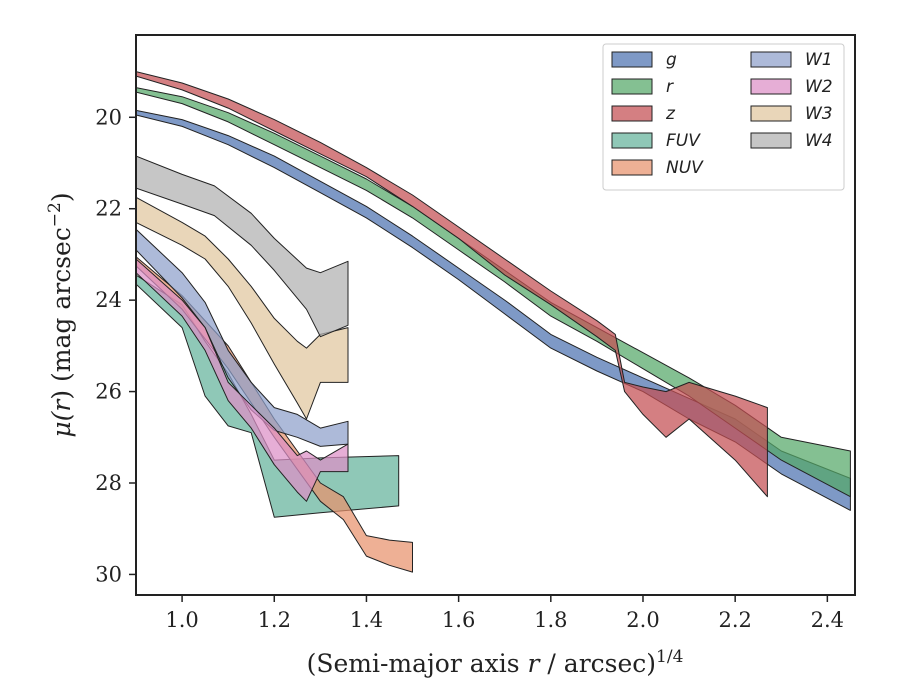 Image resolution: width=900 pixels, height=700 pixels. What do you see at coordinates (274, 620) in the screenshot?
I see `x-tick-label: 1.2` at bounding box center [274, 620].